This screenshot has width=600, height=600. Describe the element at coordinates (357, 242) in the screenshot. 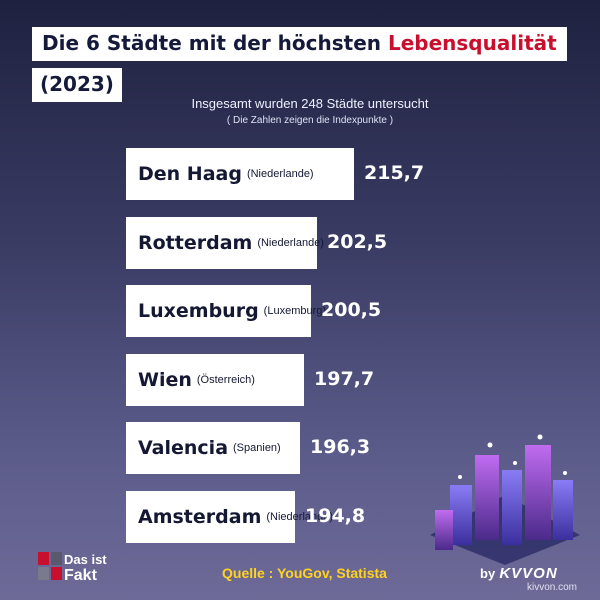

I see `bar-value-label: 202,5` at that location.